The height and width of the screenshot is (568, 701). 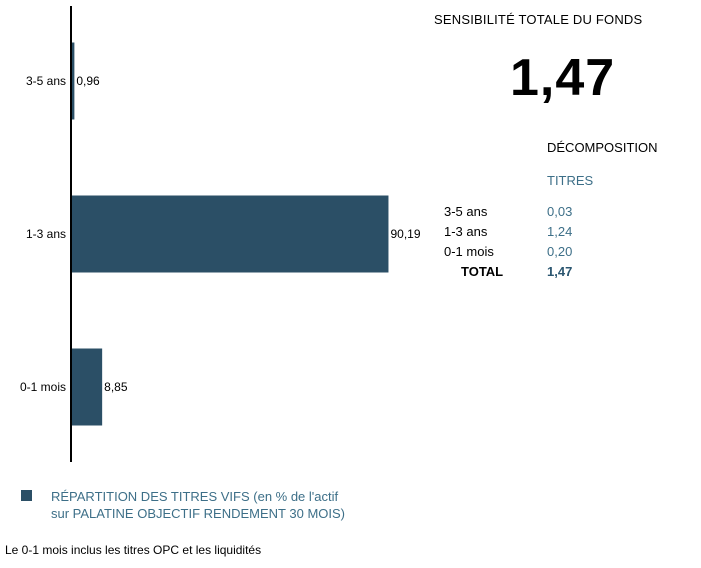 I want to click on breakdown-label: 1-3 ans, so click(x=466, y=231).